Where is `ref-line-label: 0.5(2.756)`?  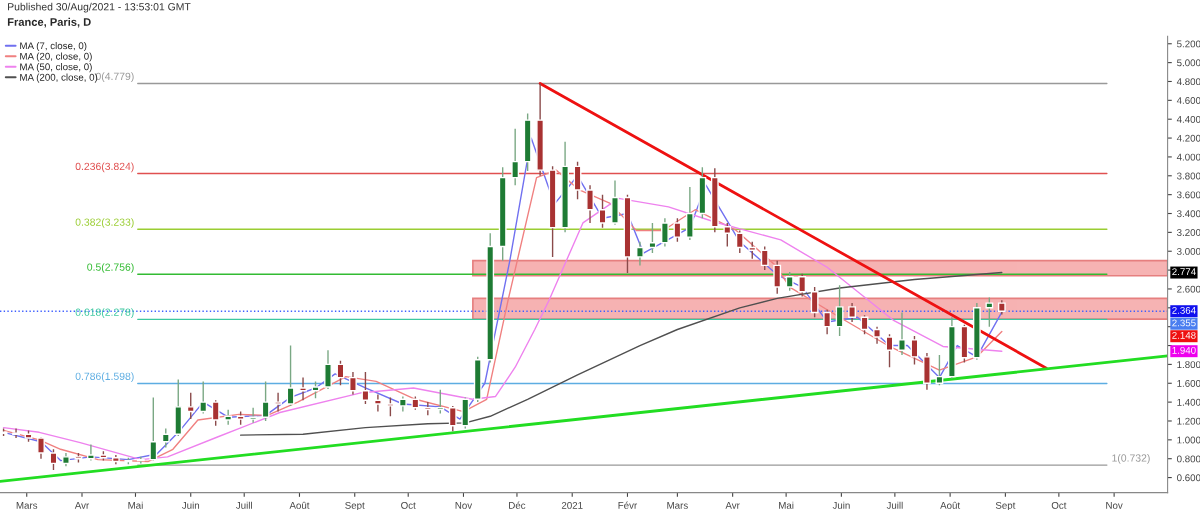
ref-line-label: 0.5(2.756) is located at coordinates (110, 268).